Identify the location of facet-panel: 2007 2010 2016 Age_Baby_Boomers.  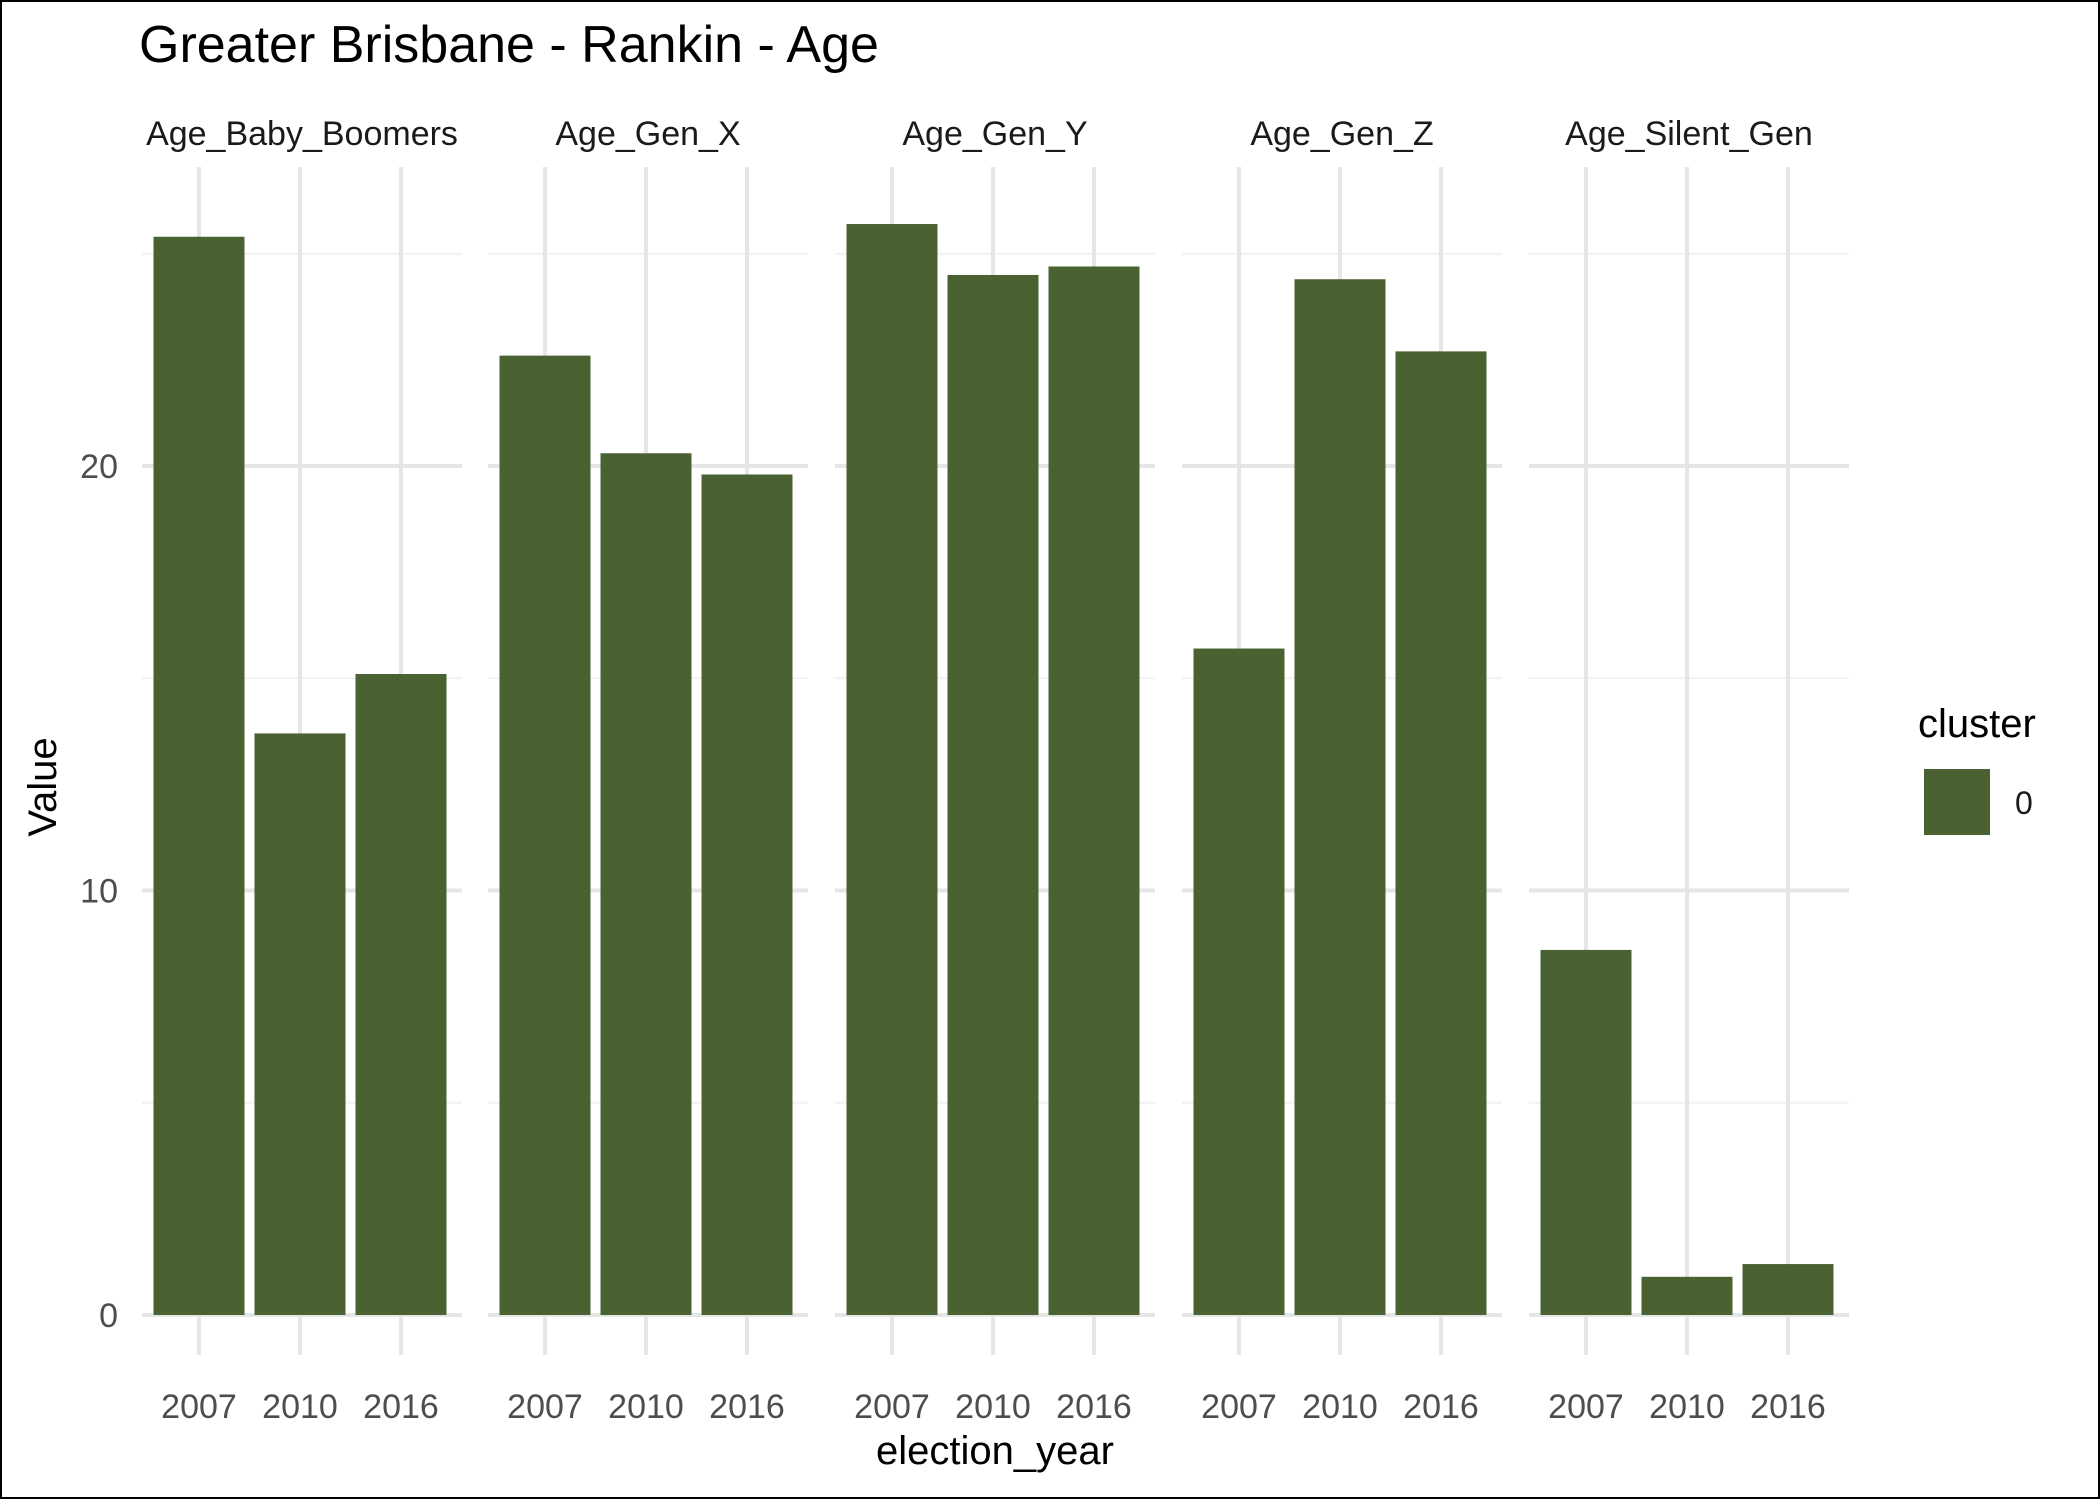
(302, 770).